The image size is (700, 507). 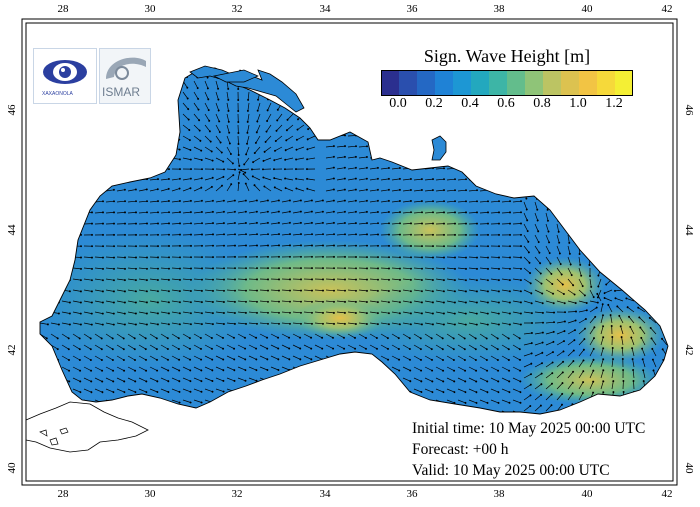 What do you see at coordinates (237, 9) in the screenshot?
I see `lon-tick-top-32: 32` at bounding box center [237, 9].